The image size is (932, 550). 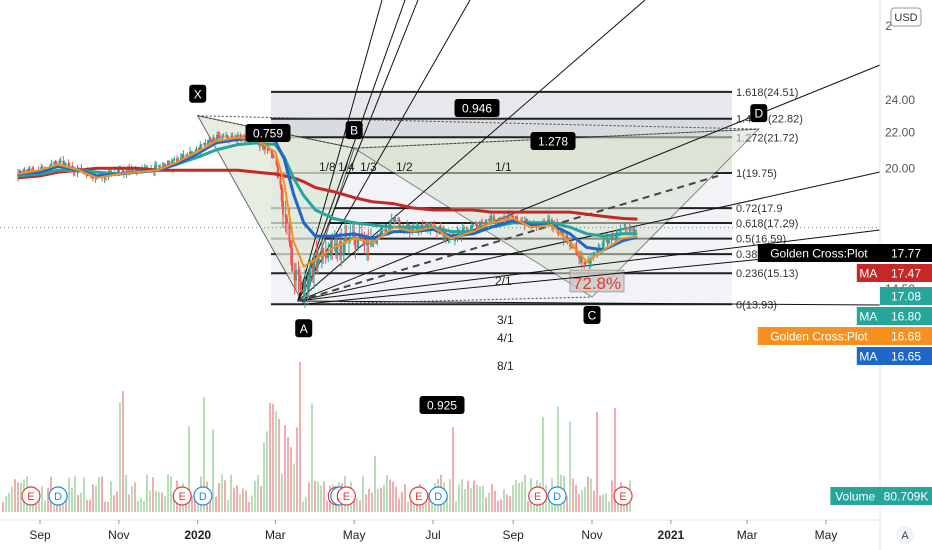 What do you see at coordinates (419, 496) in the screenshot?
I see `event-marker` at bounding box center [419, 496].